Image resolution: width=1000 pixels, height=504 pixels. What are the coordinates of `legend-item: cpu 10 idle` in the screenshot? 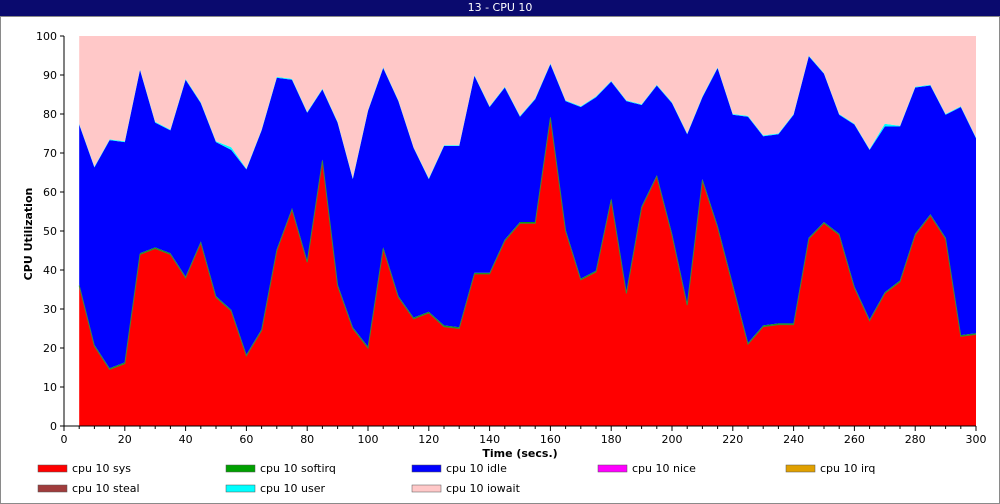 It's located at (459, 468).